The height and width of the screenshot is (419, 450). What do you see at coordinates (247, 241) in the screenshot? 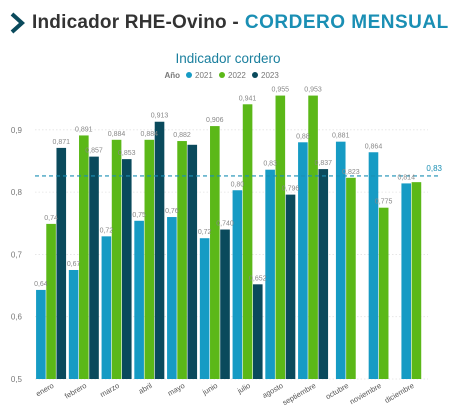
I see `bar-julio-2022` at bounding box center [247, 241].